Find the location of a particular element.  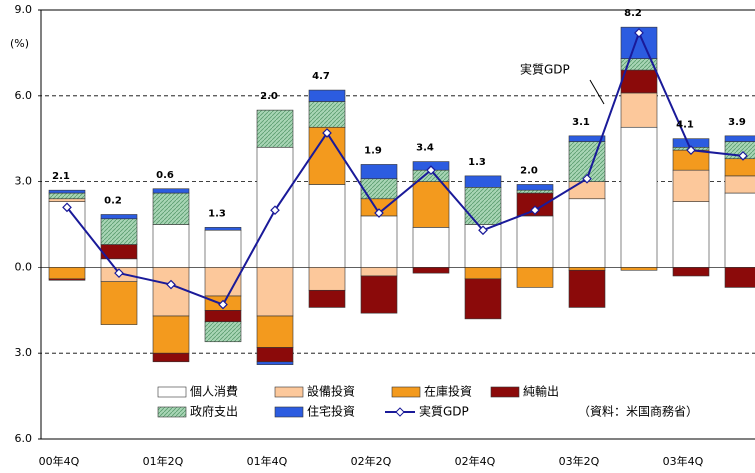

value-label: 8.2 is located at coordinates (633, 13).